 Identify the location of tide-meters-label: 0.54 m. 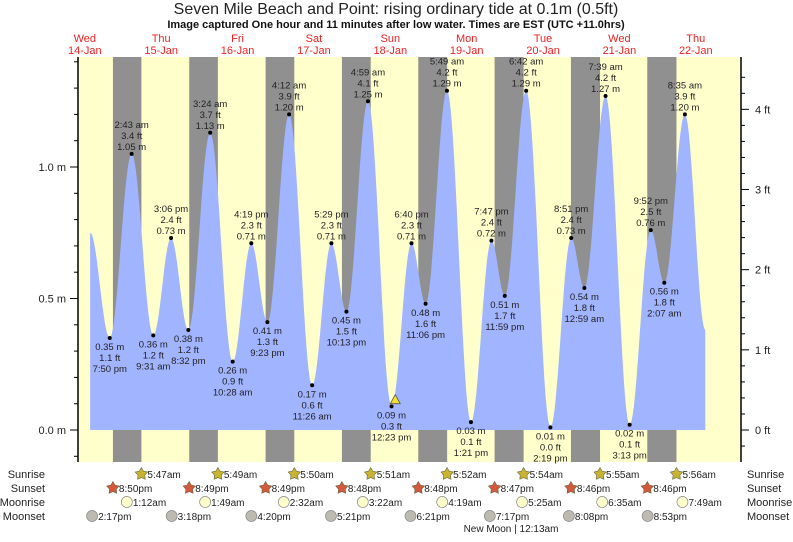
(584, 297).